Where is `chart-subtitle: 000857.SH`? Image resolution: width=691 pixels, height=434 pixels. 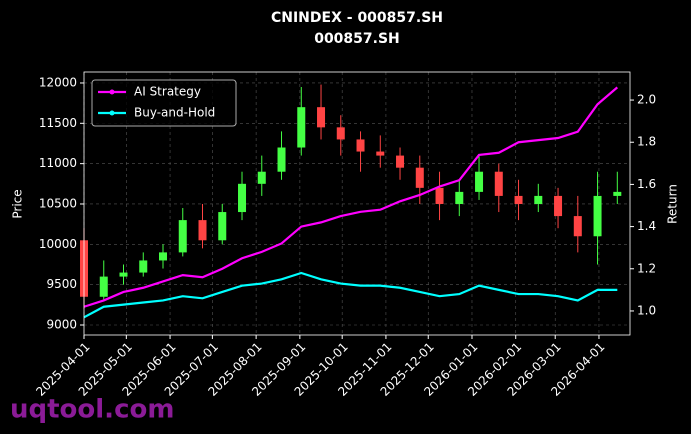 chart-subtitle: 000857.SH is located at coordinates (357, 39).